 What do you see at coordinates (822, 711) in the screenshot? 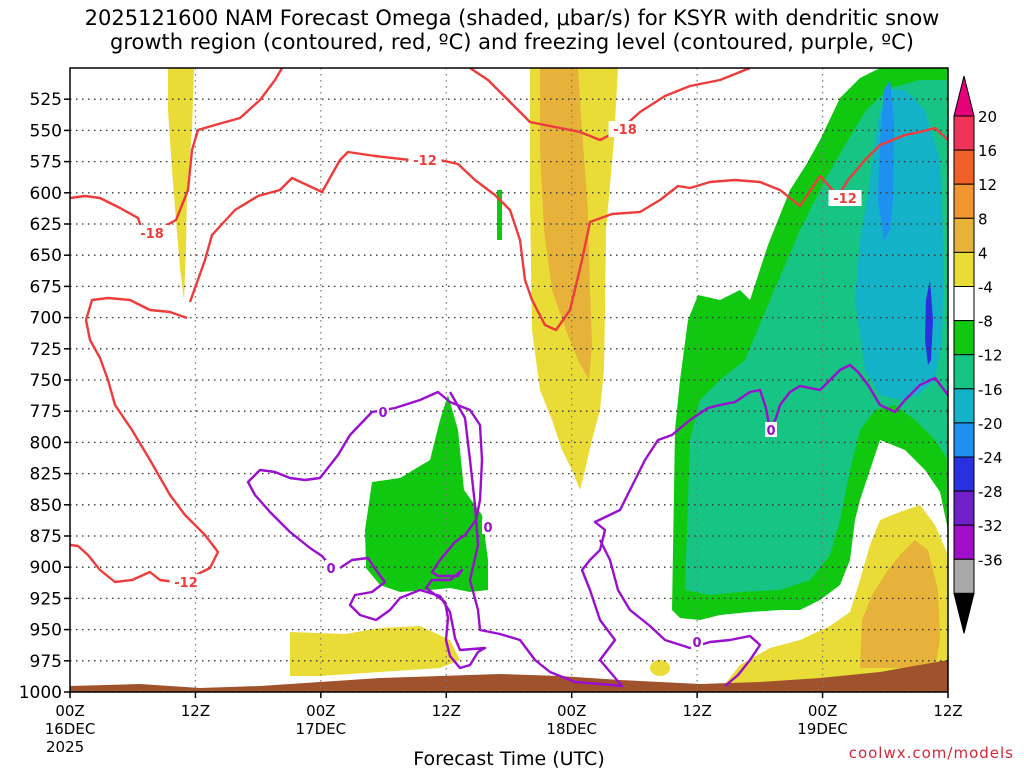
I see `x-tick-time-6: 00Z` at bounding box center [822, 711].